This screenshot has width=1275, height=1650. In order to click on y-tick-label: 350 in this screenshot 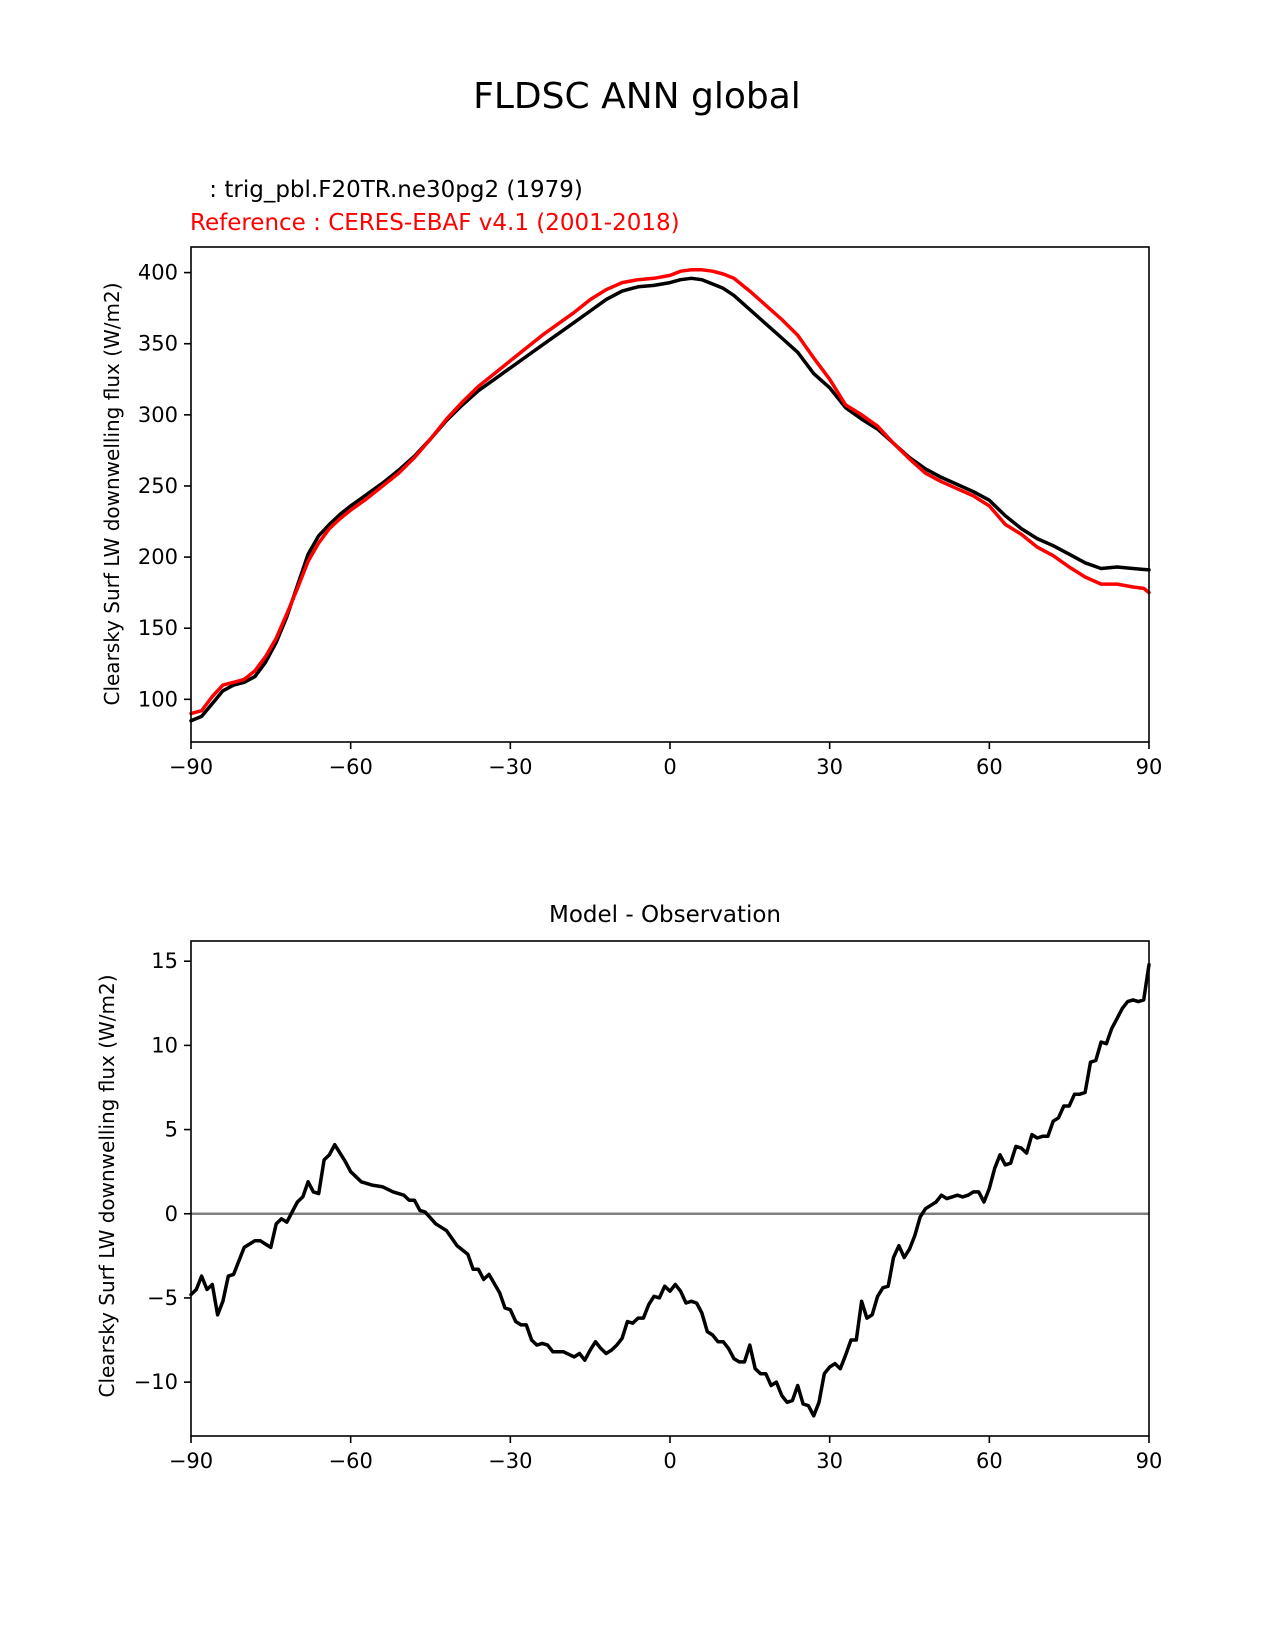, I will do `click(158, 344)`.